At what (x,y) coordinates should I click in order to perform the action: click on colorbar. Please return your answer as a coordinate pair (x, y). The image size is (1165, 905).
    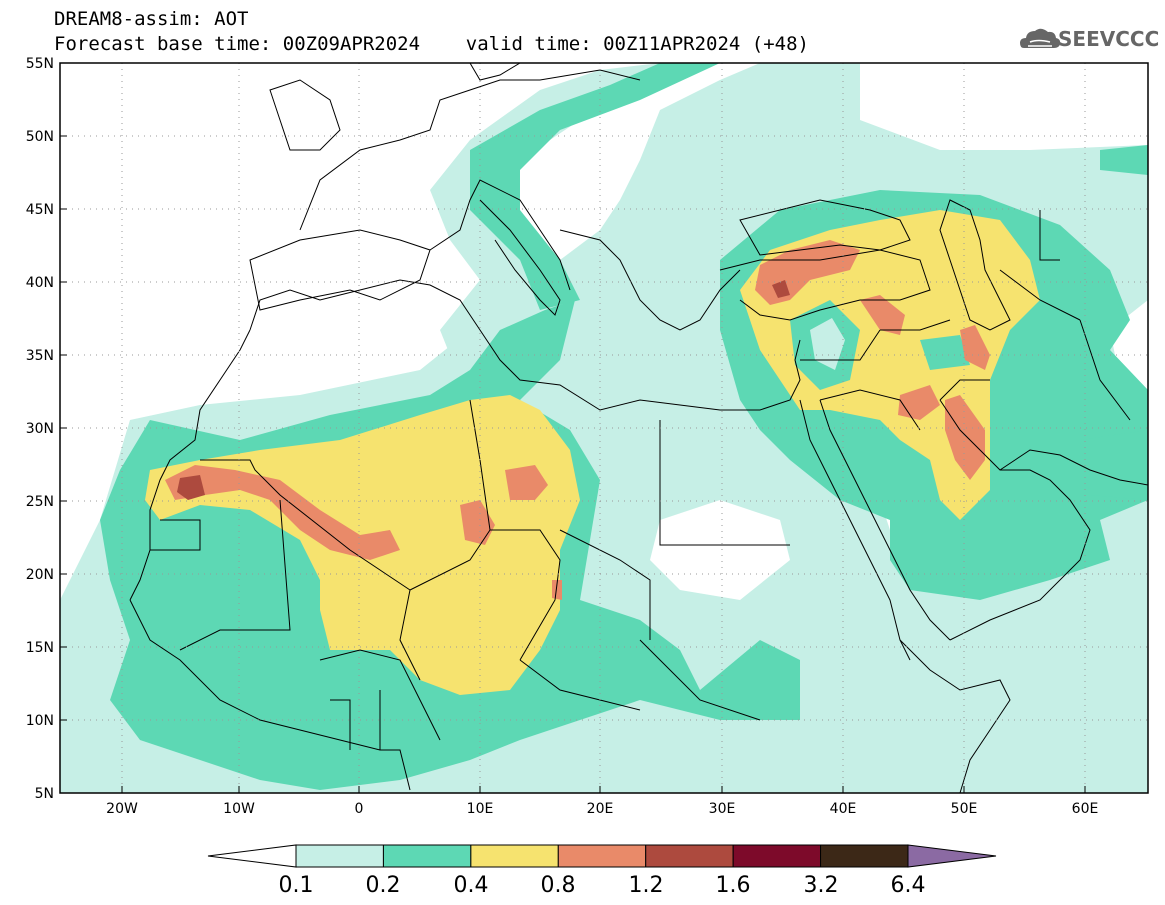
    Looking at the image, I should click on (602, 856).